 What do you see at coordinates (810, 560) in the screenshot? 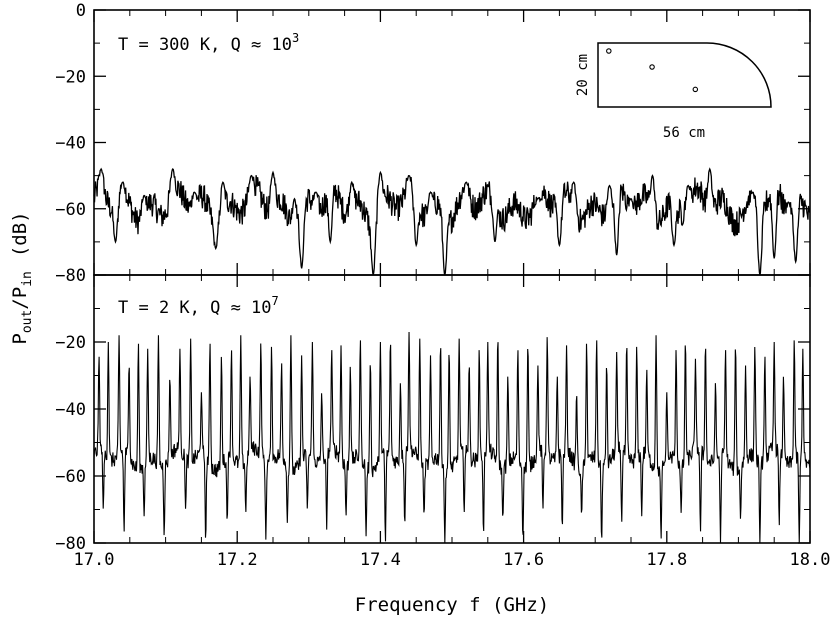
I see `x-tick-label: 18.0` at bounding box center [810, 560].